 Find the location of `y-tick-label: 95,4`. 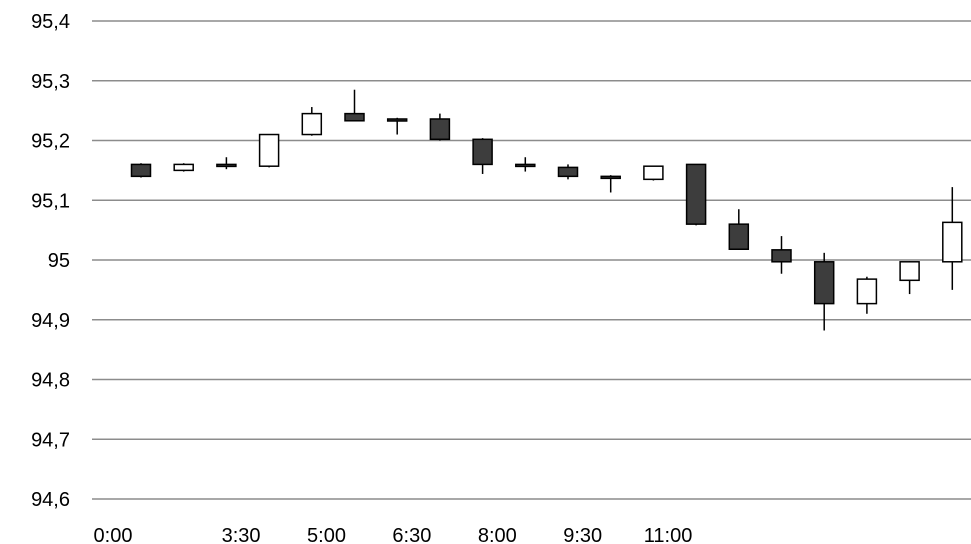

y-tick-label: 95,4 is located at coordinates (50, 22).